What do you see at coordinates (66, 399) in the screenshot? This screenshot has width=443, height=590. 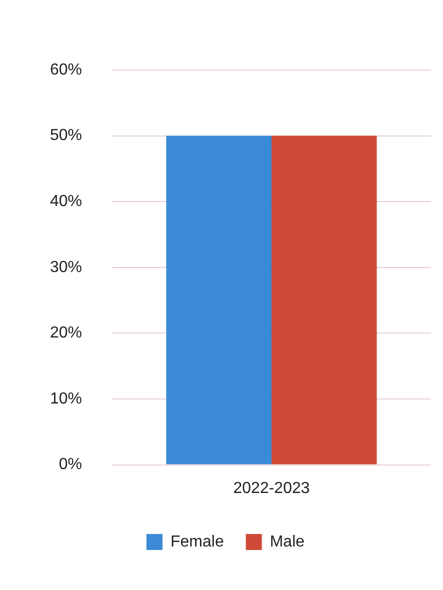 I see `y-tick-label: 10%` at bounding box center [66, 399].